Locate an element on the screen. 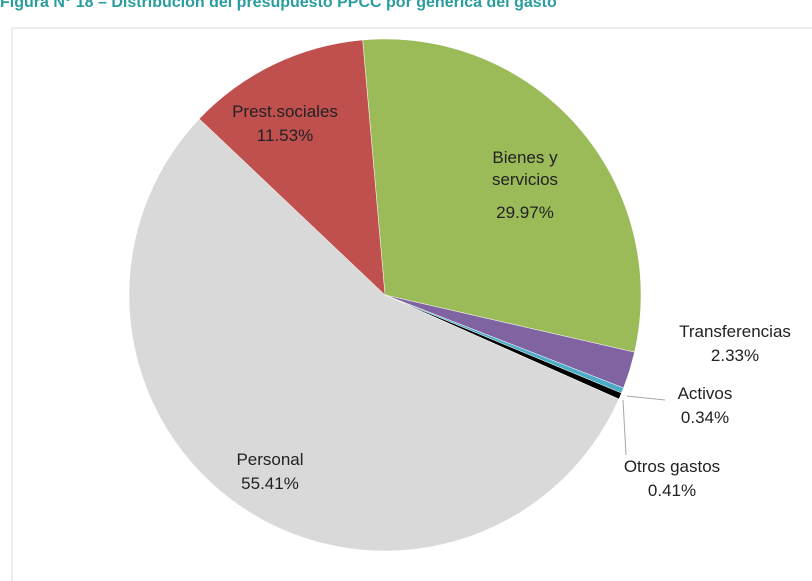 This screenshot has width=812, height=581. data-label: 55.41% is located at coordinates (270, 483).